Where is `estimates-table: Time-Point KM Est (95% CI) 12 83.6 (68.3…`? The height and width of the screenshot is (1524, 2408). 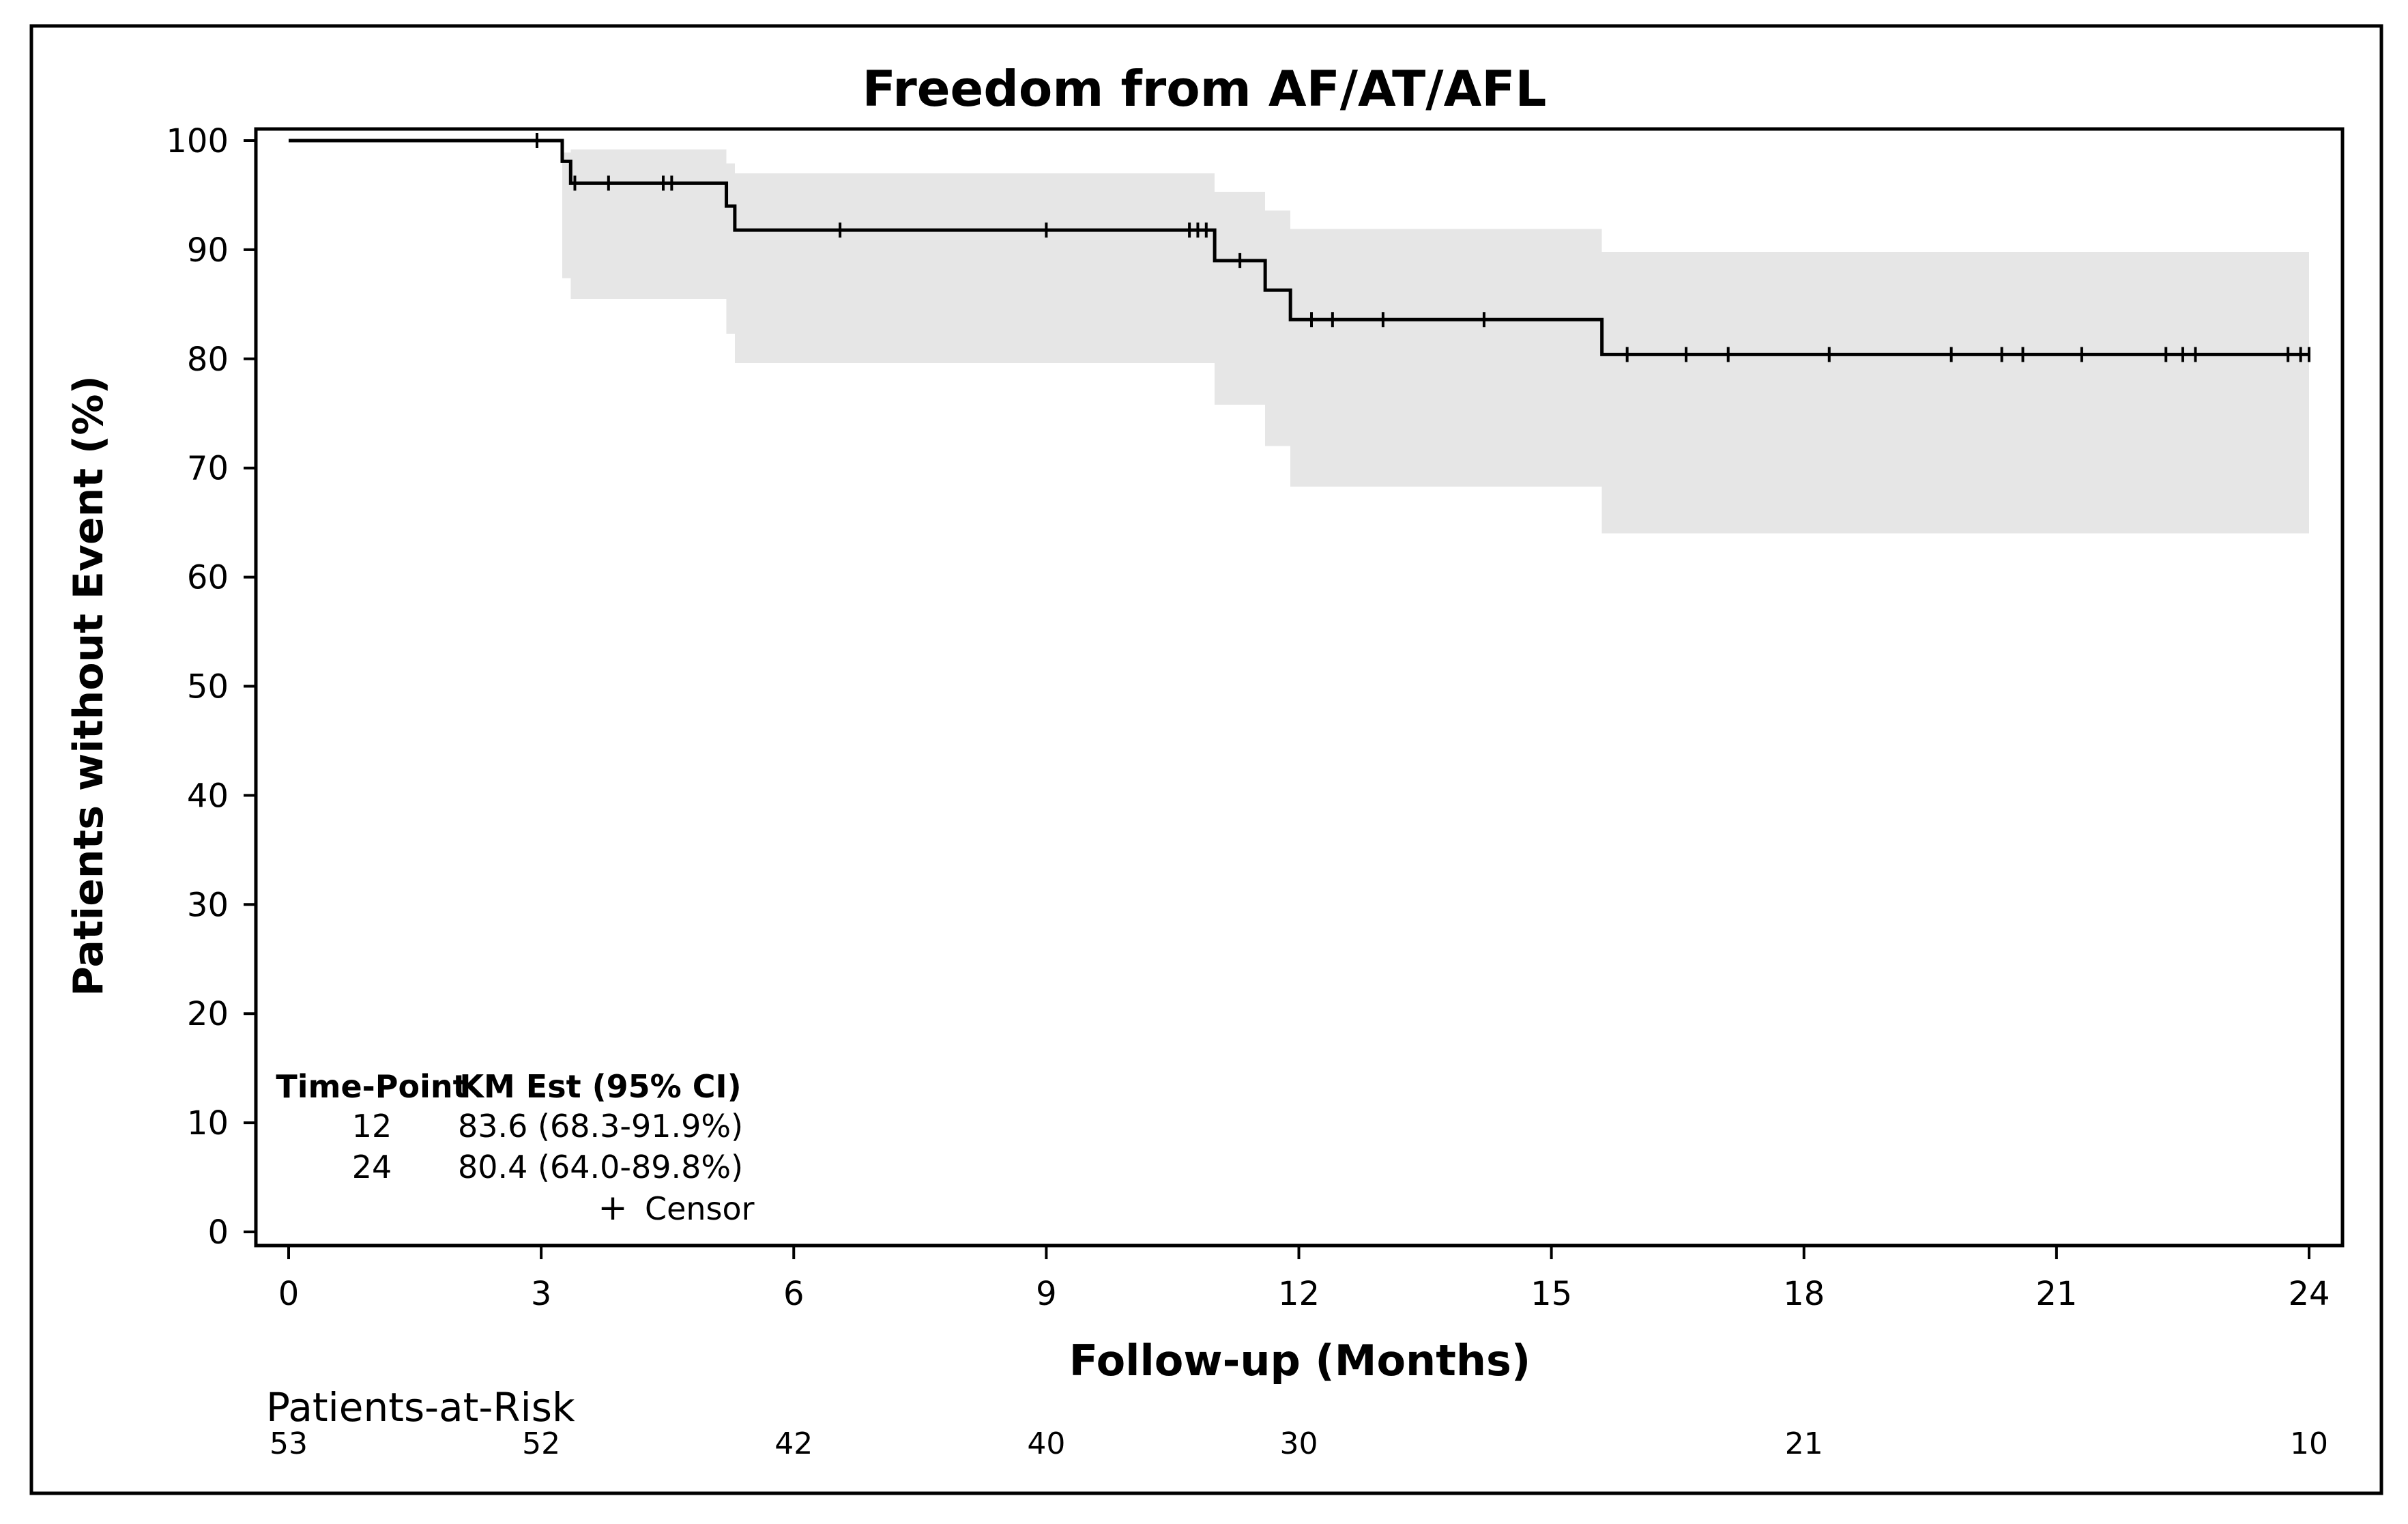 estimates-table: Time-Point KM Est (95% CI) 12 83.6 (68.3… is located at coordinates (515, 1148).